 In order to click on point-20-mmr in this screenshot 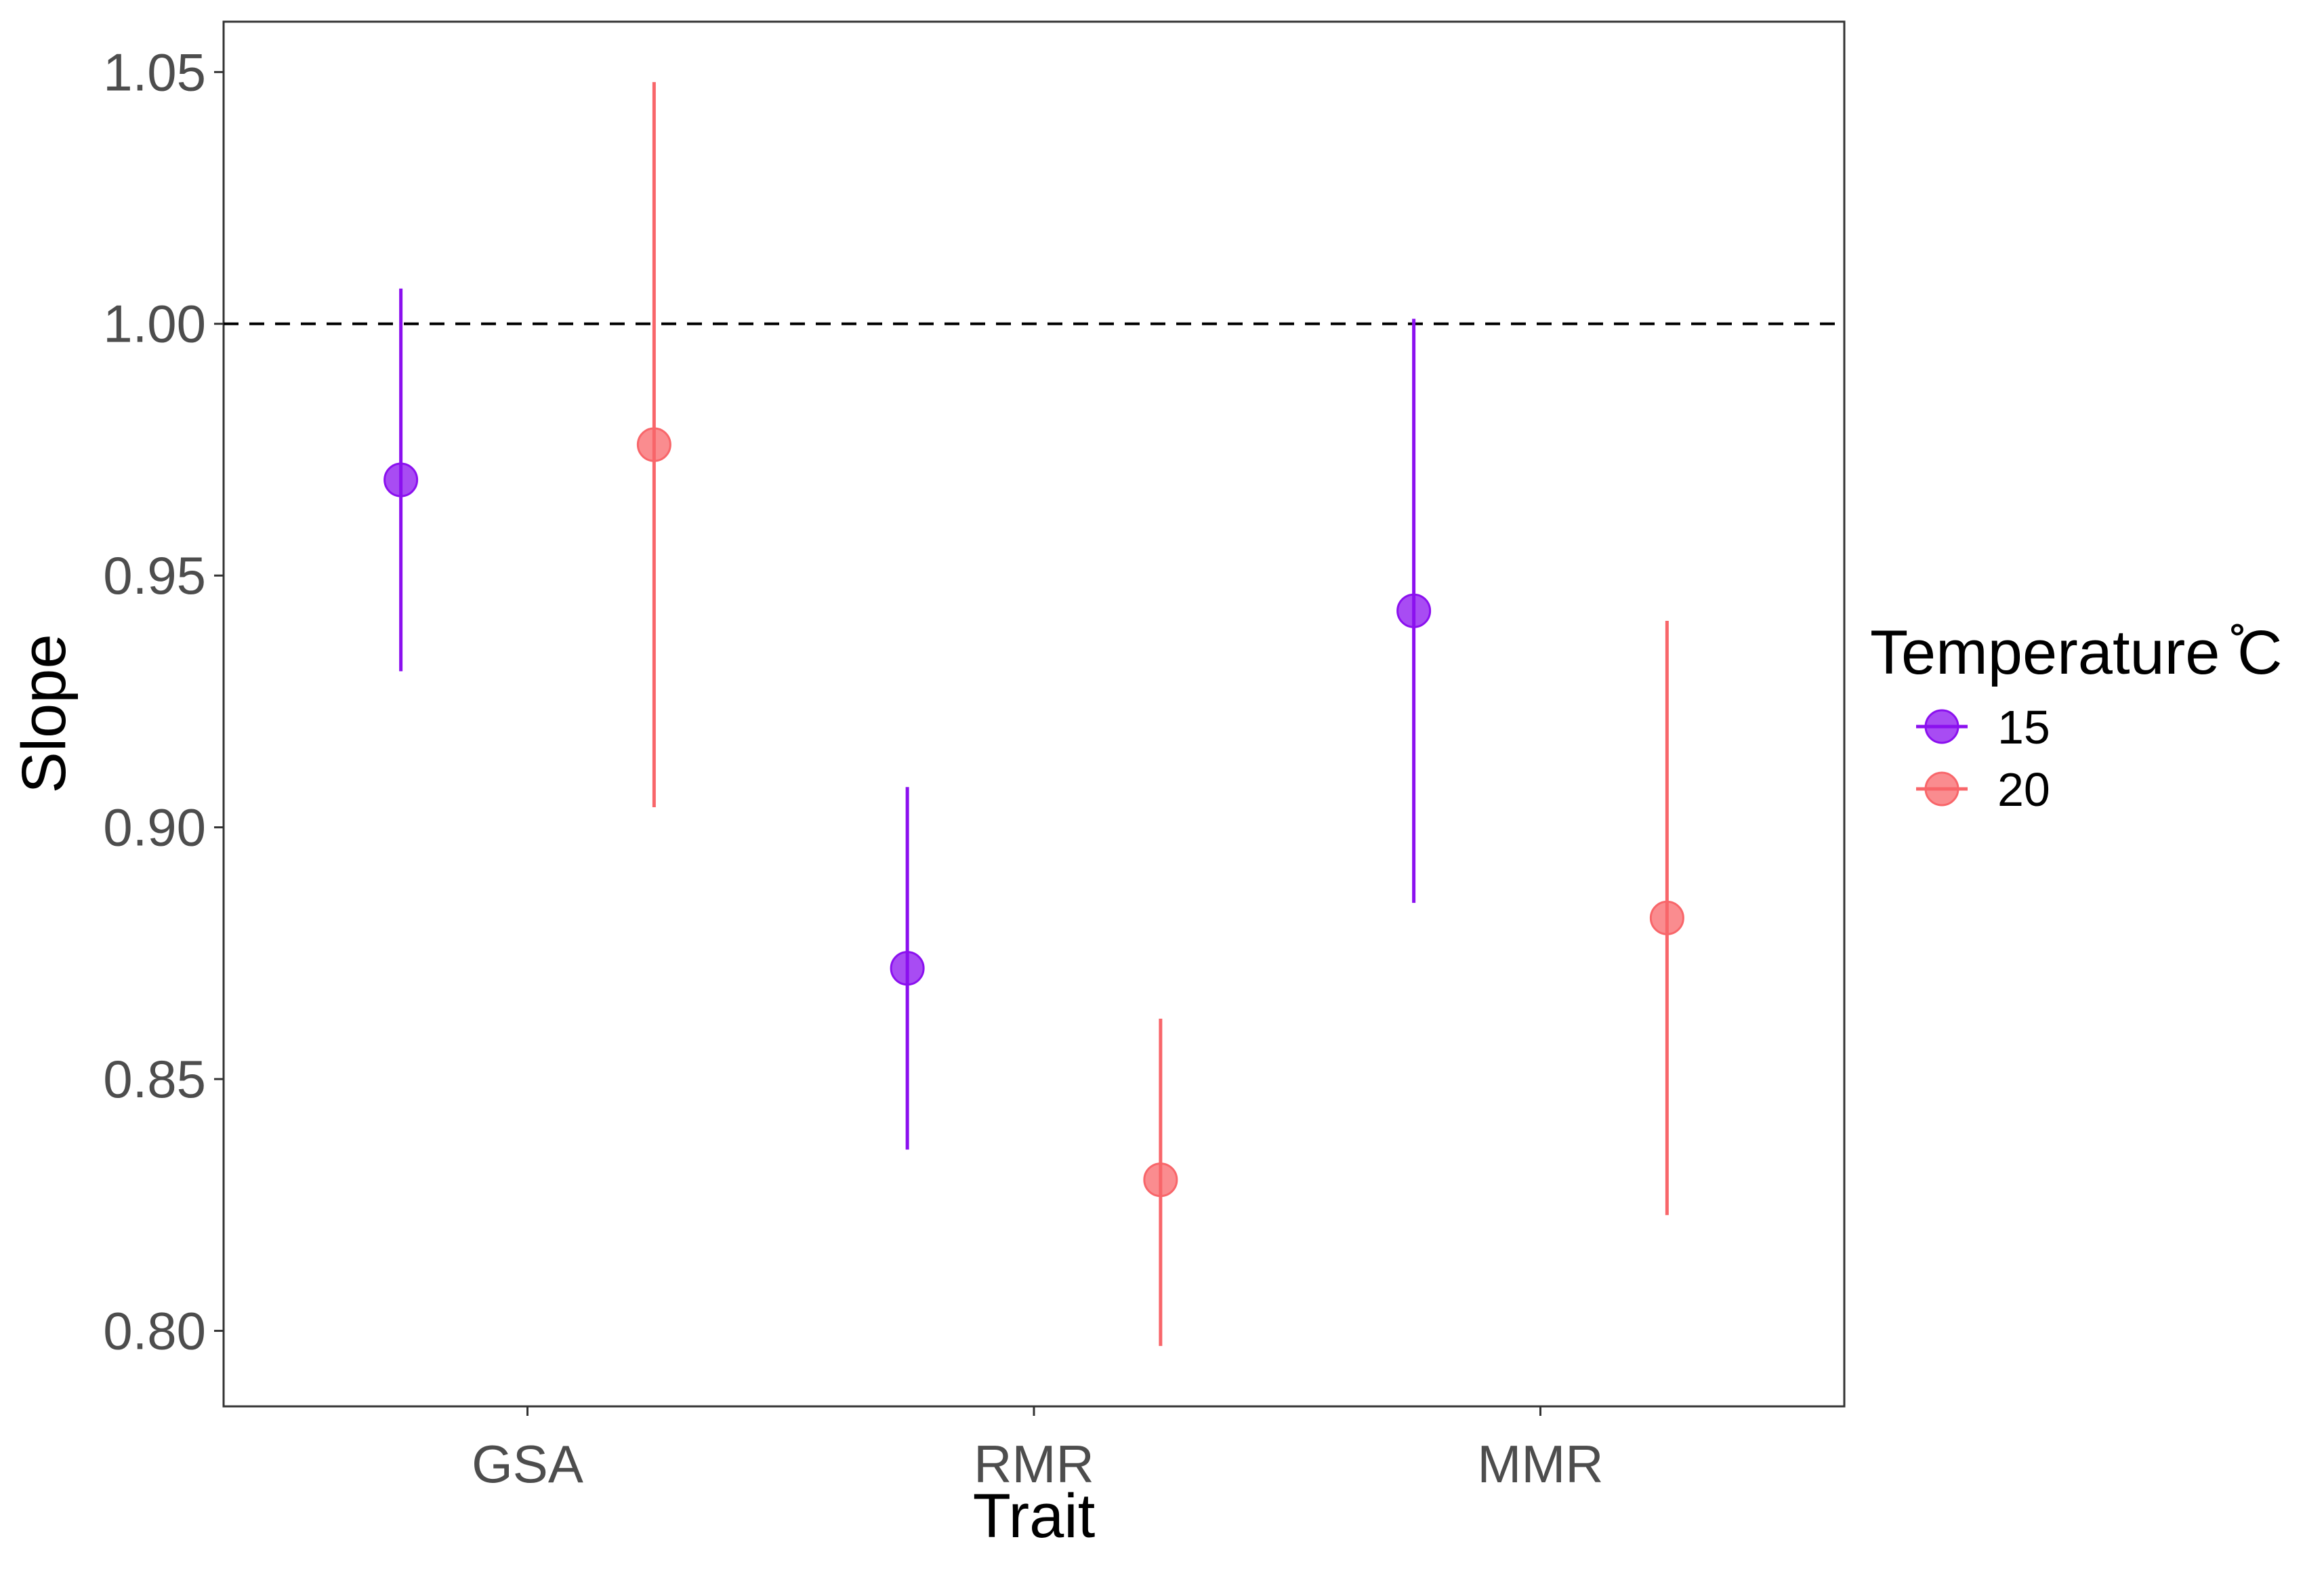, I will do `click(1666, 917)`.